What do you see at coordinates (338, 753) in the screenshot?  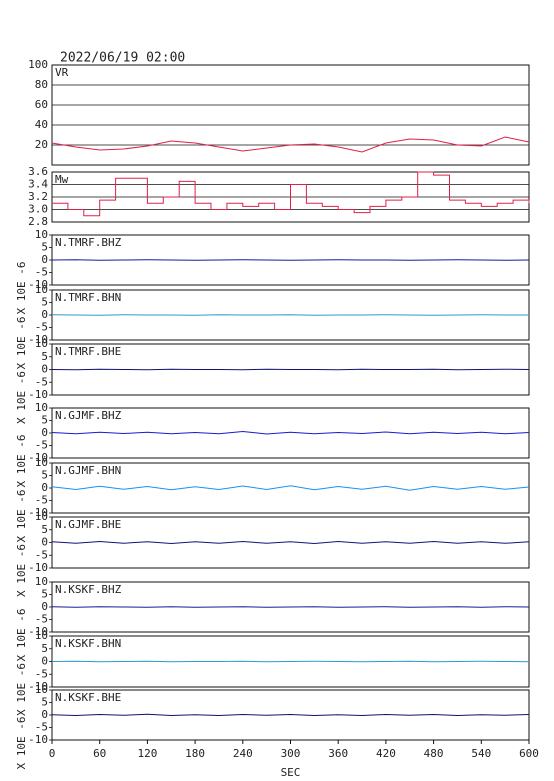 I see `x-tick-label: 360` at bounding box center [338, 753].